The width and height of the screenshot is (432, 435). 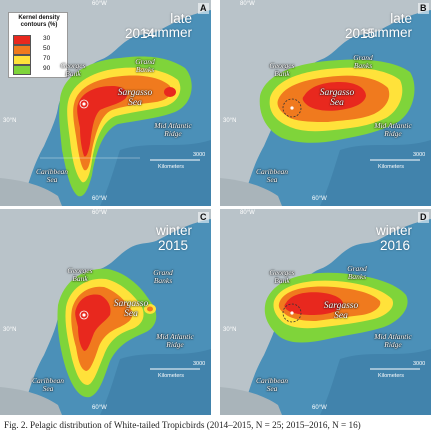 I want to click on contour-50-east, so click(x=150, y=309).